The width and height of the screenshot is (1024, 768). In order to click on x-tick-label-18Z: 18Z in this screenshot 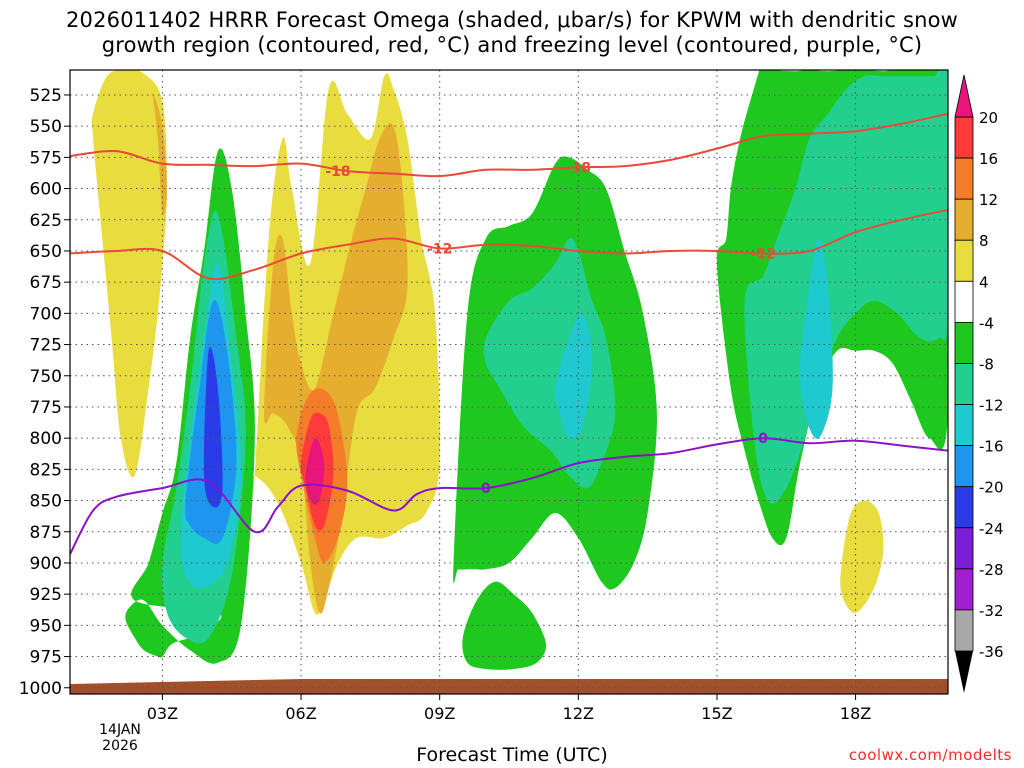, I will do `click(855, 713)`.